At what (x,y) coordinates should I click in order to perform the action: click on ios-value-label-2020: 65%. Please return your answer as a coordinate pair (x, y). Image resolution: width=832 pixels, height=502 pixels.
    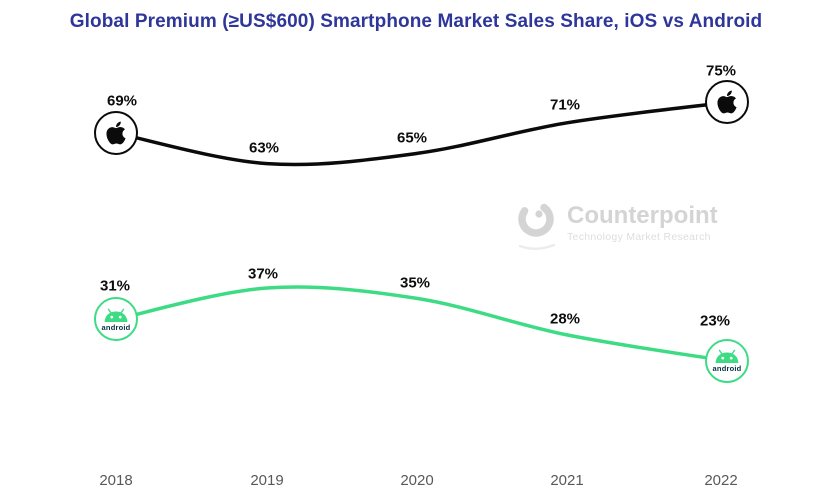
    Looking at the image, I should click on (412, 138).